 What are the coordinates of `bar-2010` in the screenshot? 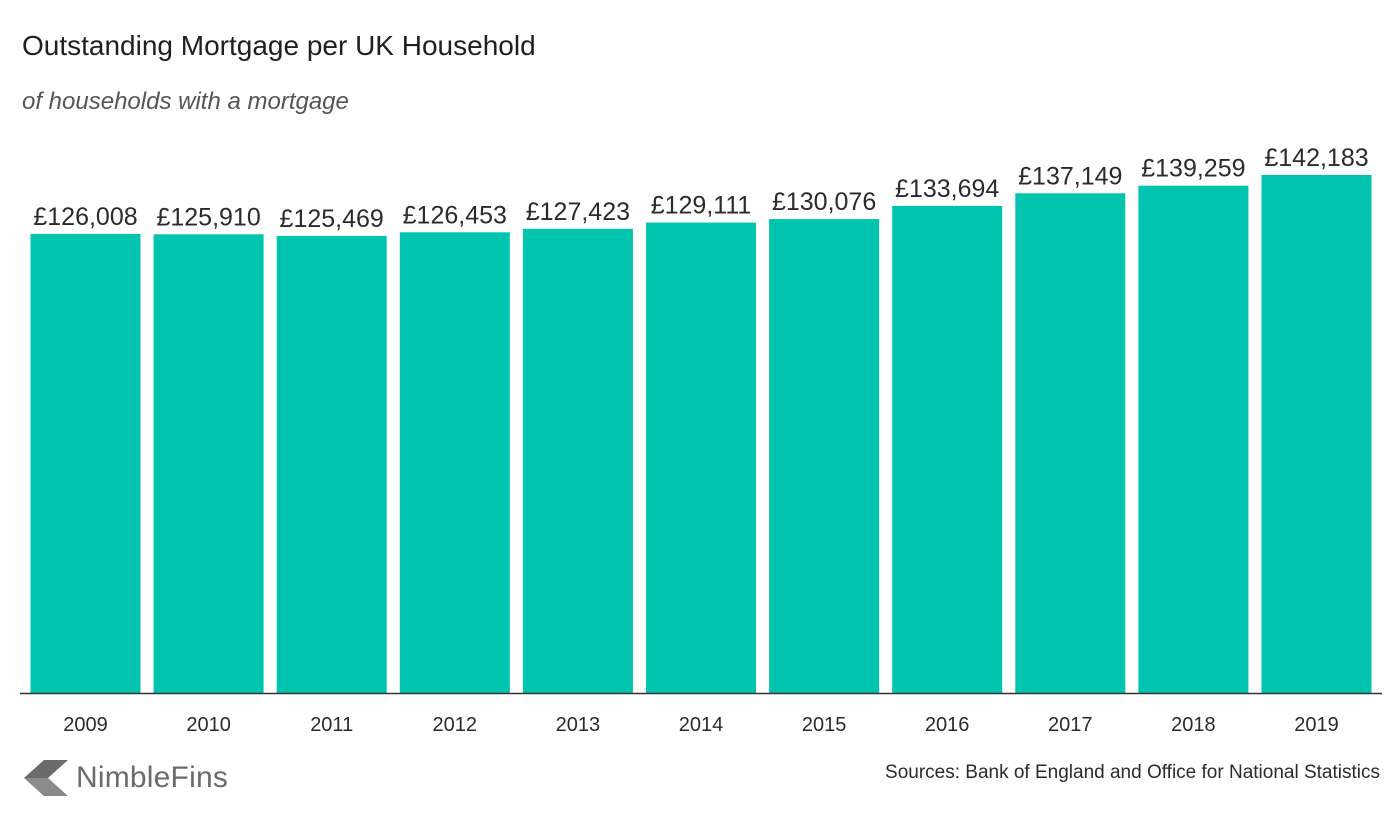 It's located at (208, 464).